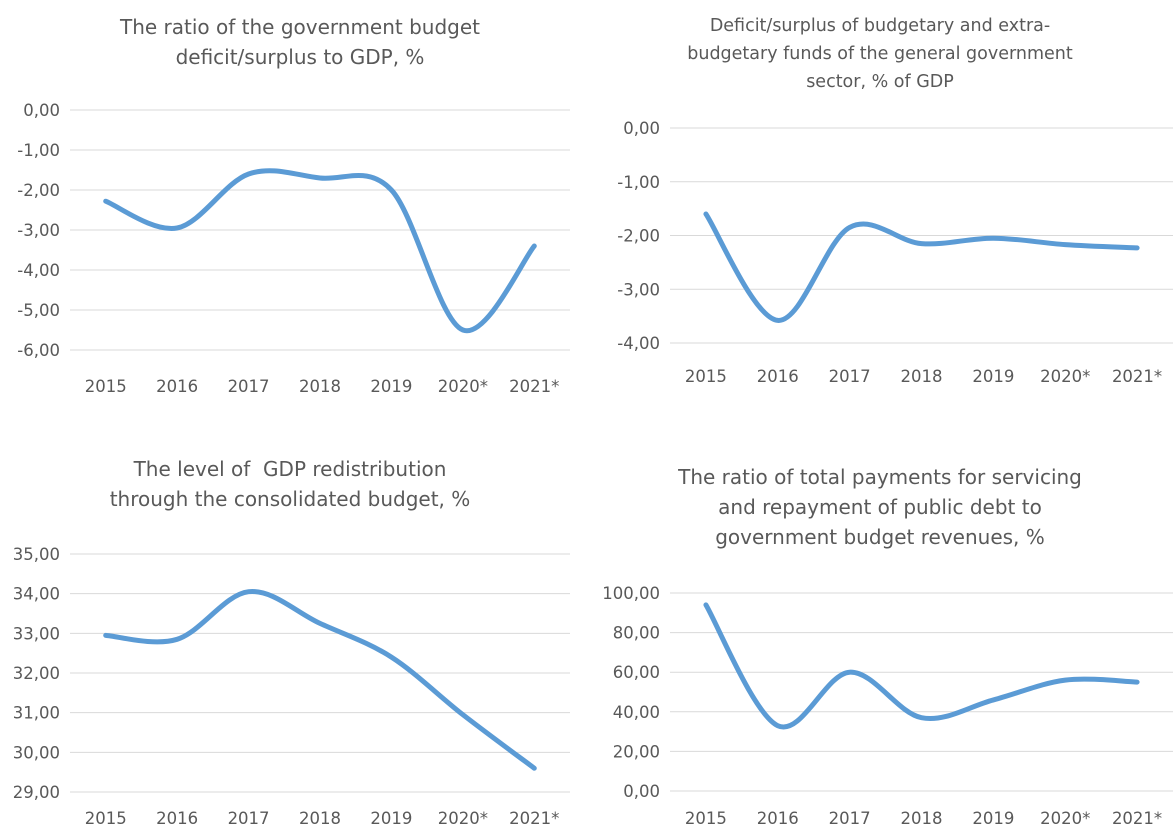 The height and width of the screenshot is (832, 1173). I want to click on chart-title-line-1: The ratio of the government budget, so click(300, 27).